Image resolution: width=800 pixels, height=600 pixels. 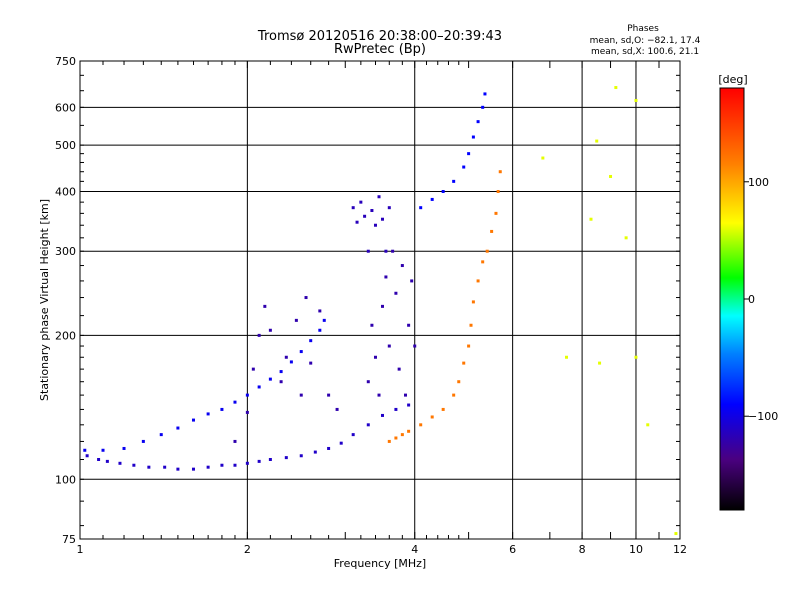 I want to click on colorbar-tick-label: −100, so click(x=763, y=416).